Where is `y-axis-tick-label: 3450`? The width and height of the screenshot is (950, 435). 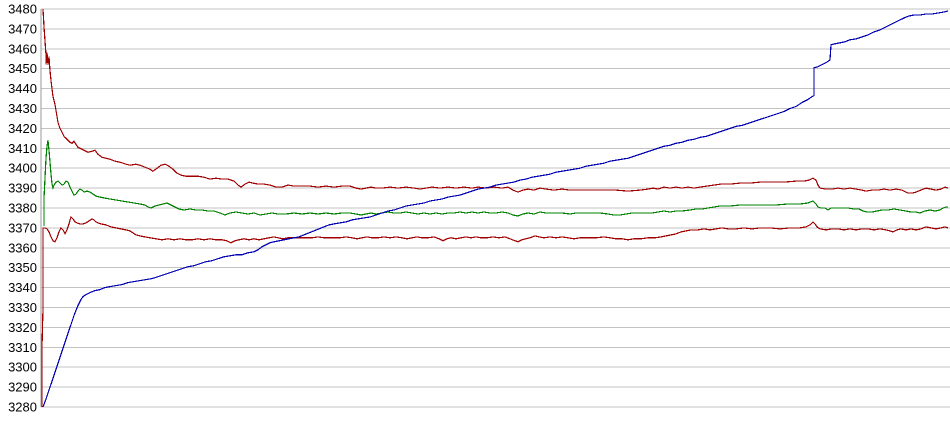
y-axis-tick-label: 3450 is located at coordinates (22, 68).